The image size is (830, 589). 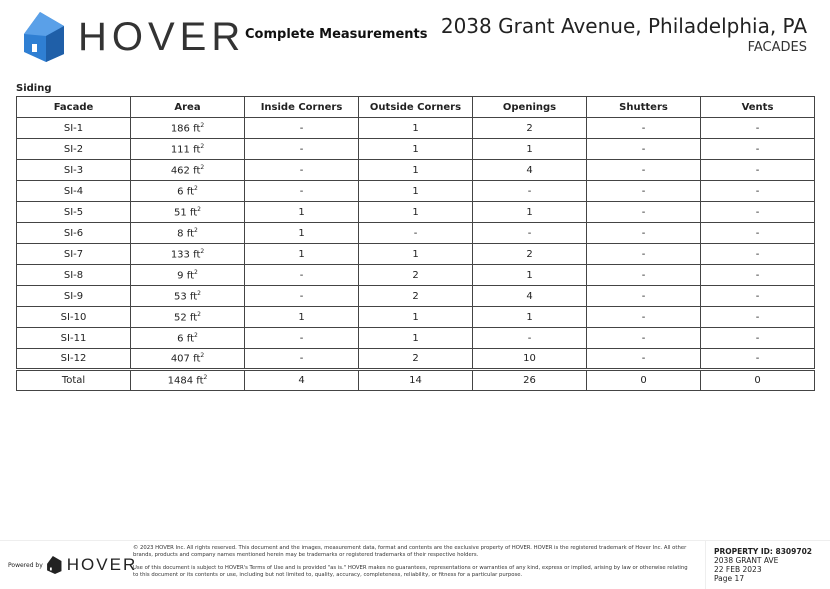 I want to click on section-title: FACADES, so click(x=777, y=47).